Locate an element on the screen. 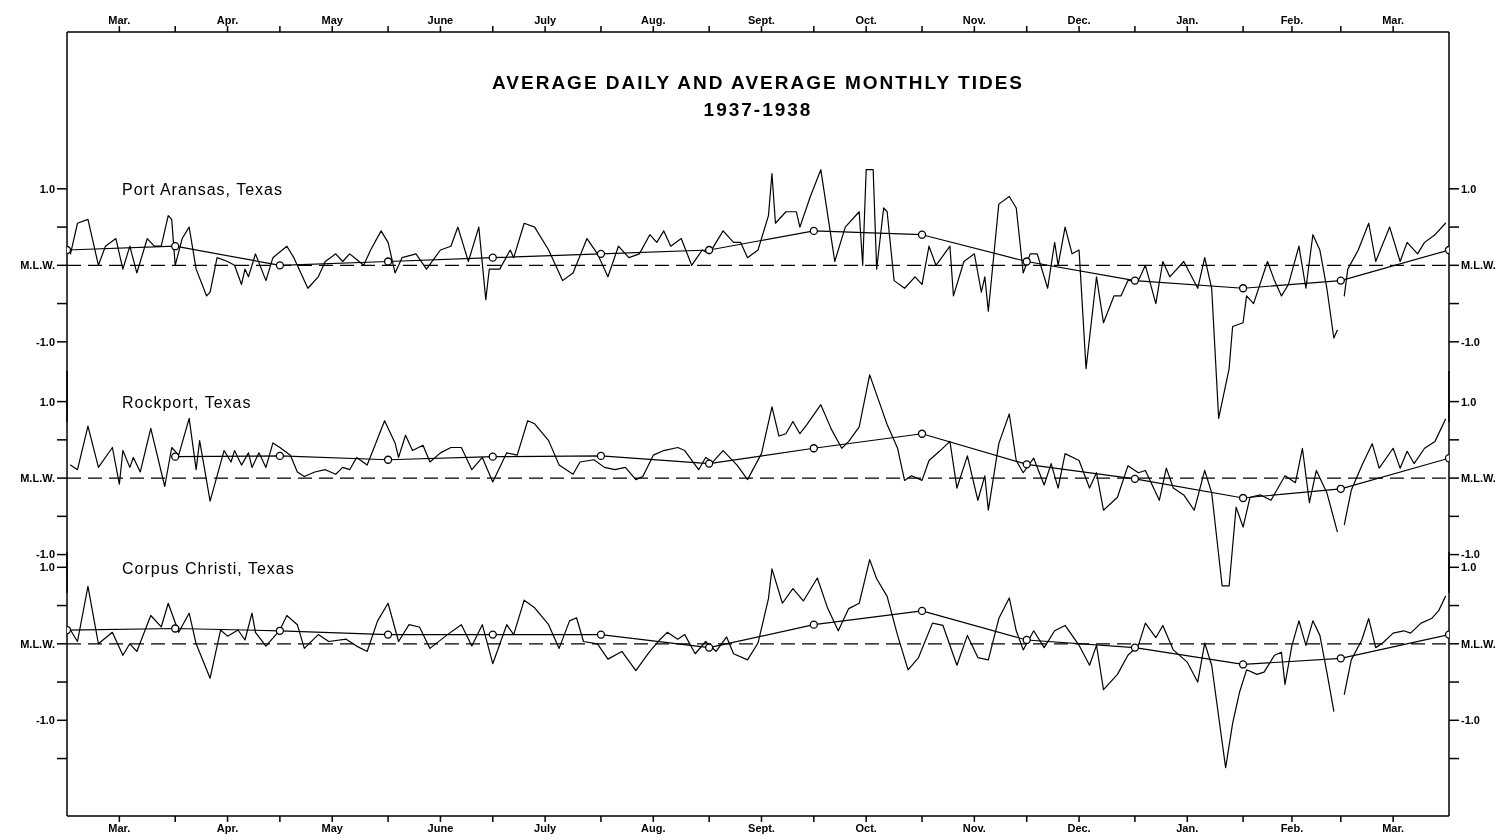 This screenshot has height=840, width=1508. x2-tick-label: Sept. is located at coordinates (761, 19).